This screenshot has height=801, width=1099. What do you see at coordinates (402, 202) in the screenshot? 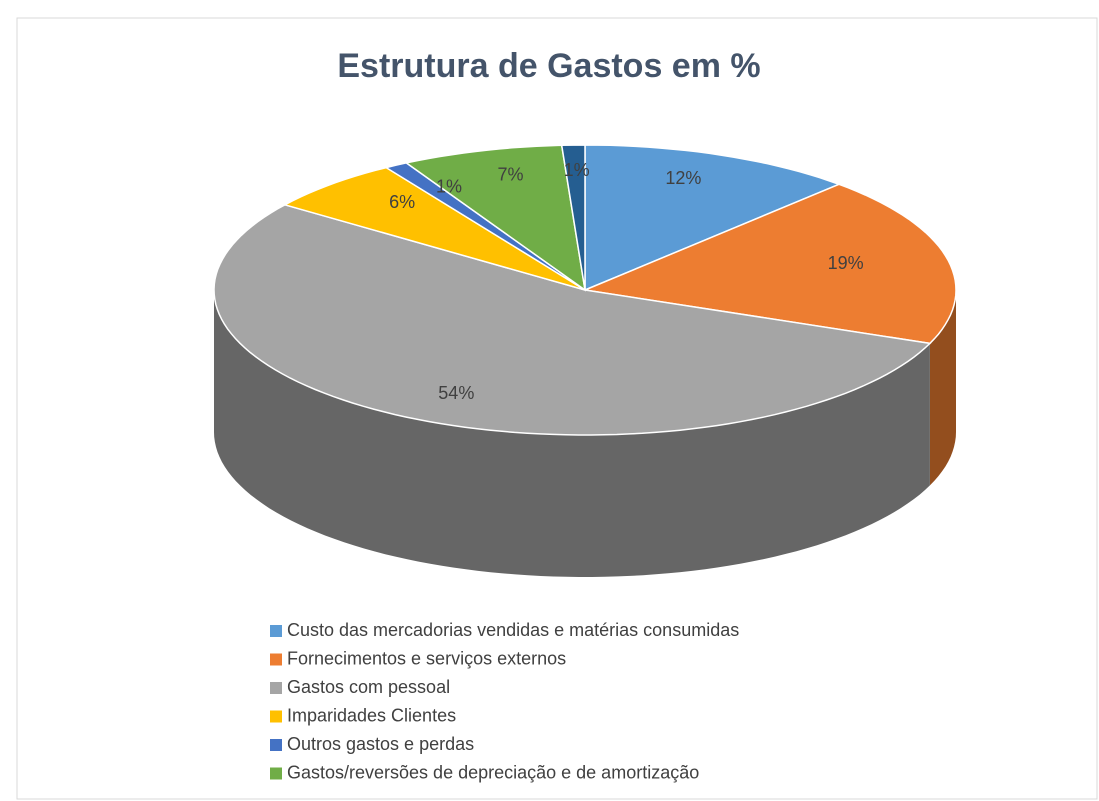
I see `data-label: 6%` at bounding box center [402, 202].